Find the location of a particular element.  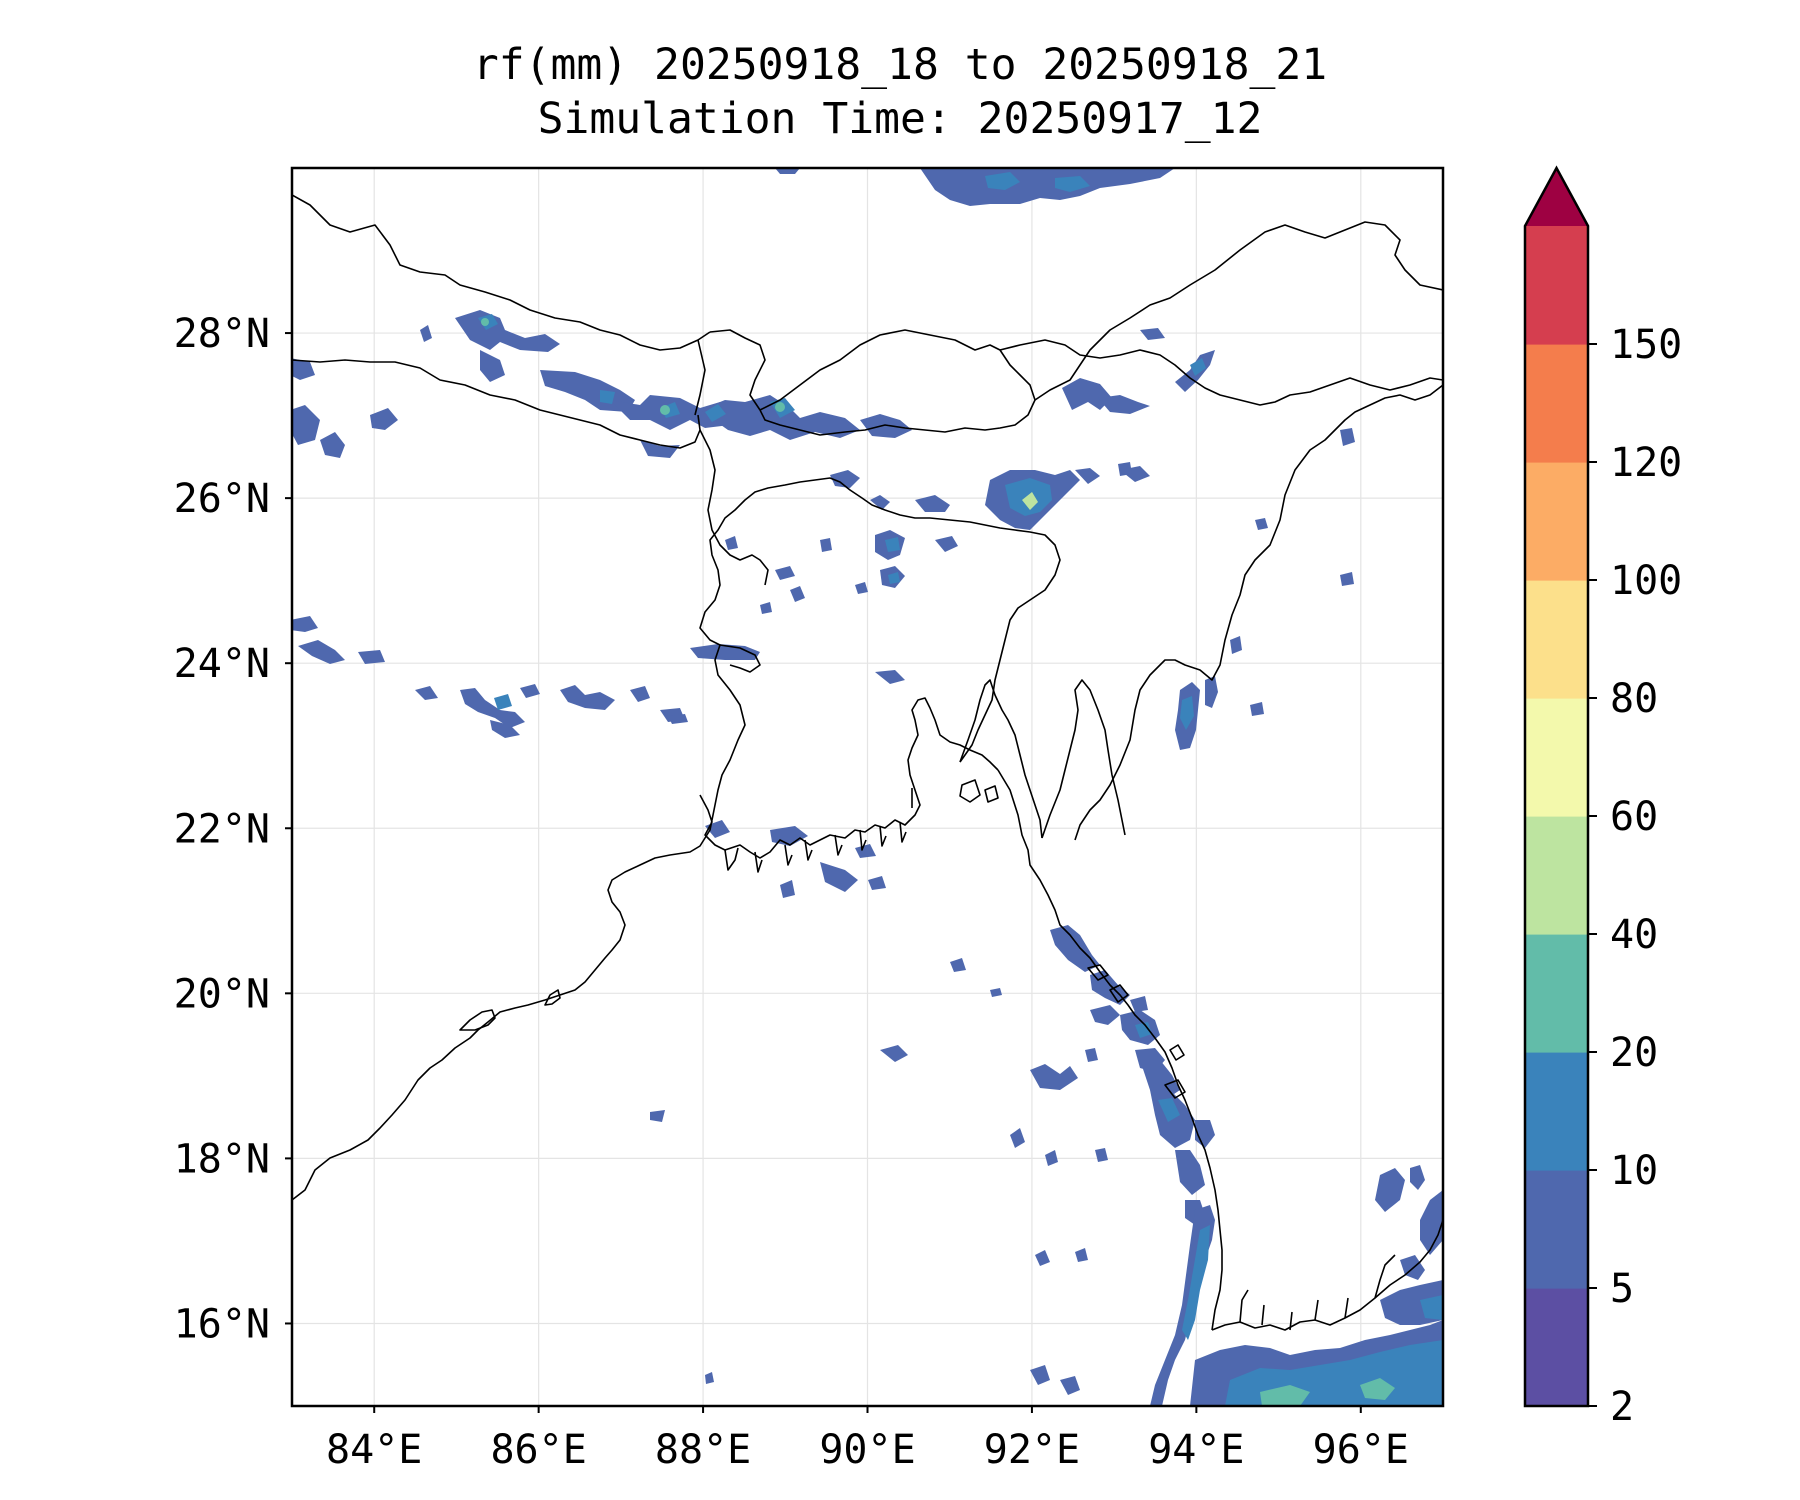

border-nepal-india-south is located at coordinates (496, 404).